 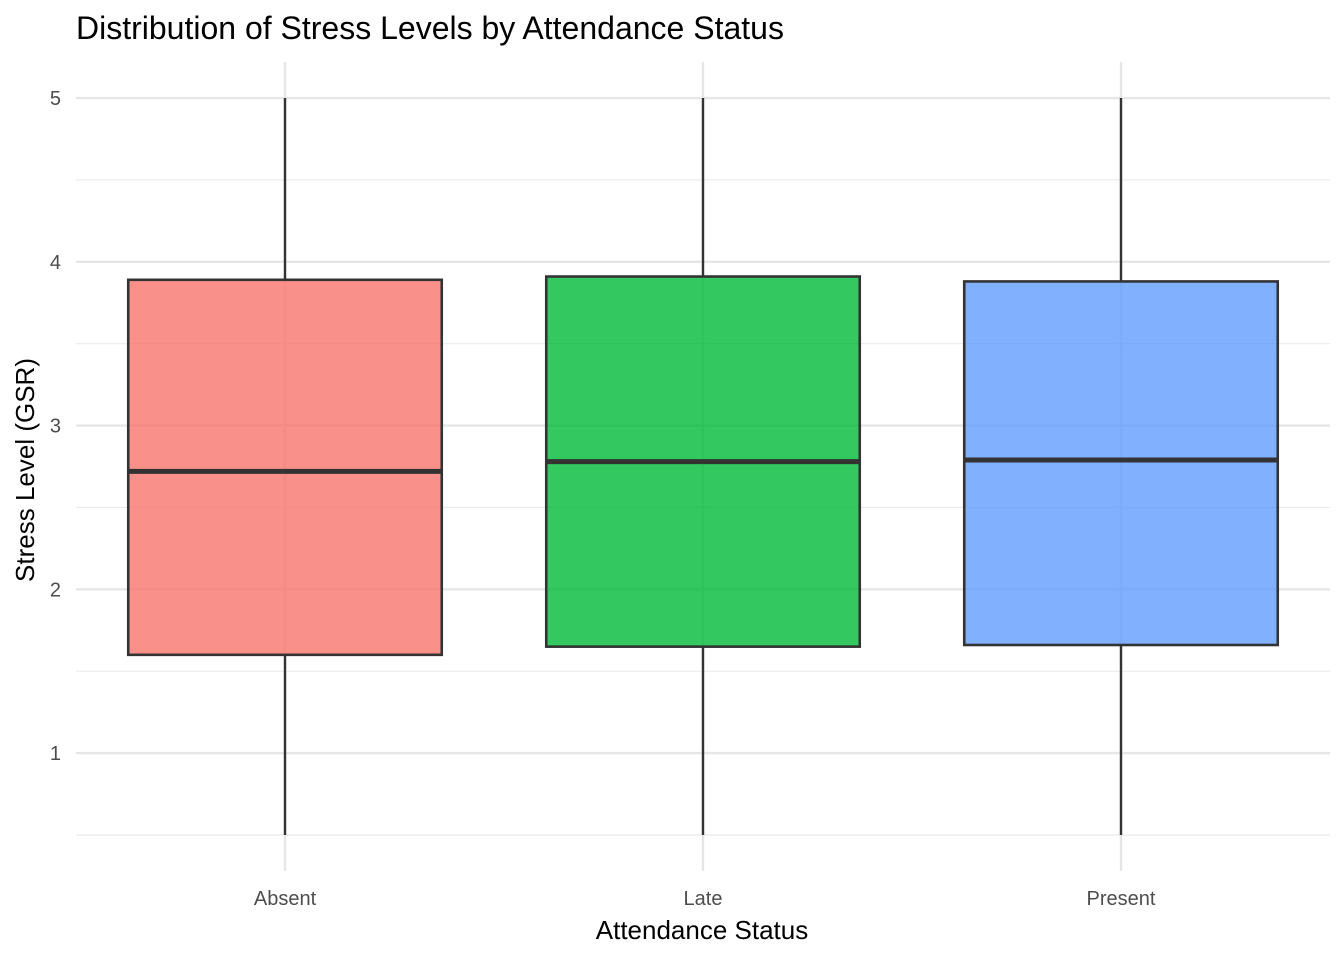 I want to click on y-tick-label: 1, so click(x=55, y=754).